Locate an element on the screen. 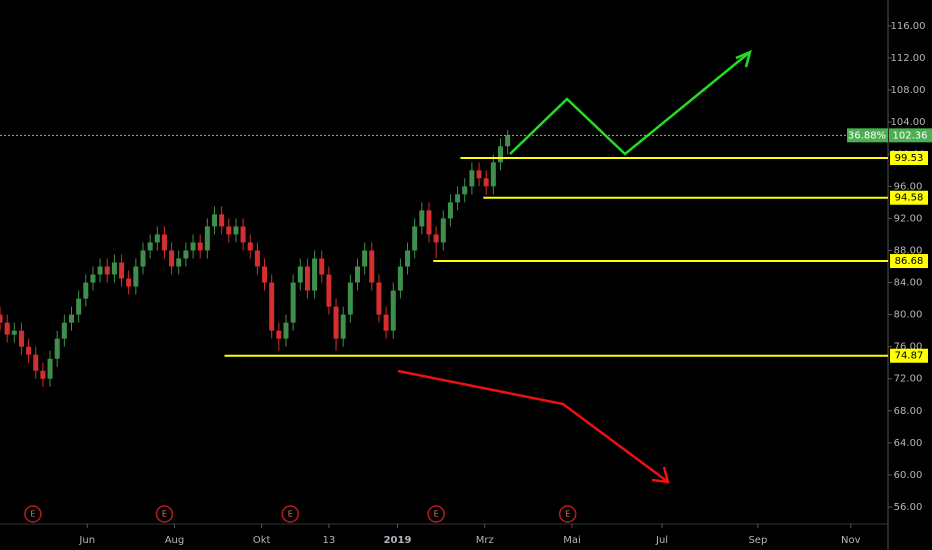 This screenshot has height=550, width=932. y-tick-label: 116.00 is located at coordinates (908, 26).